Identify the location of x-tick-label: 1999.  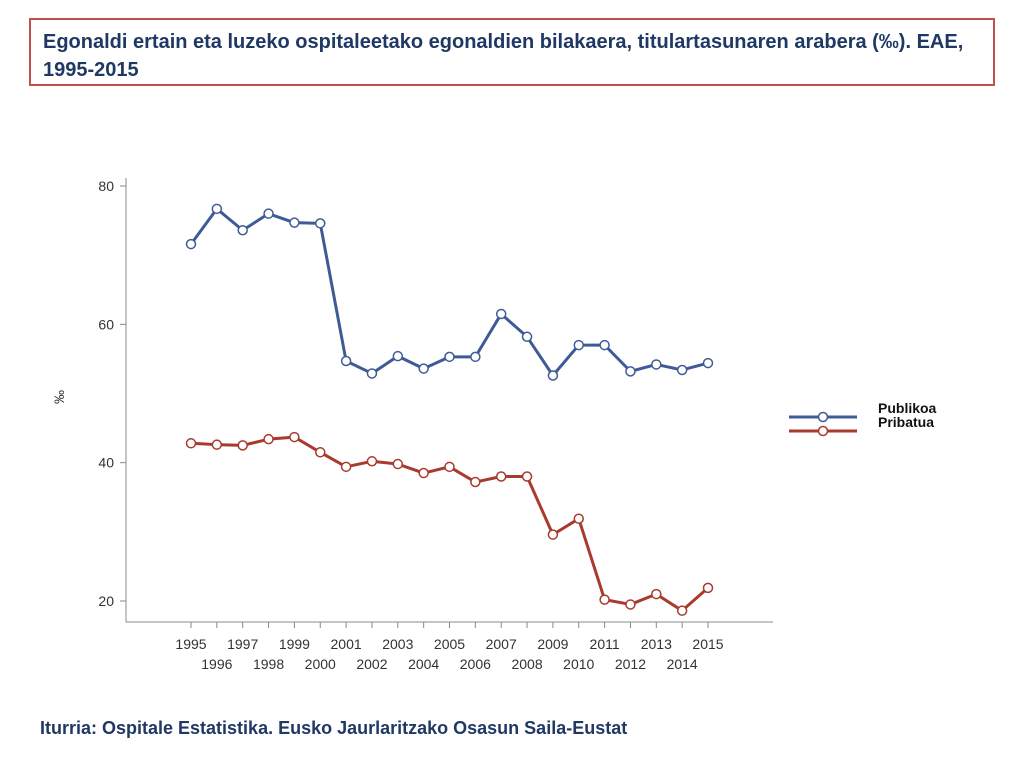
(294, 644).